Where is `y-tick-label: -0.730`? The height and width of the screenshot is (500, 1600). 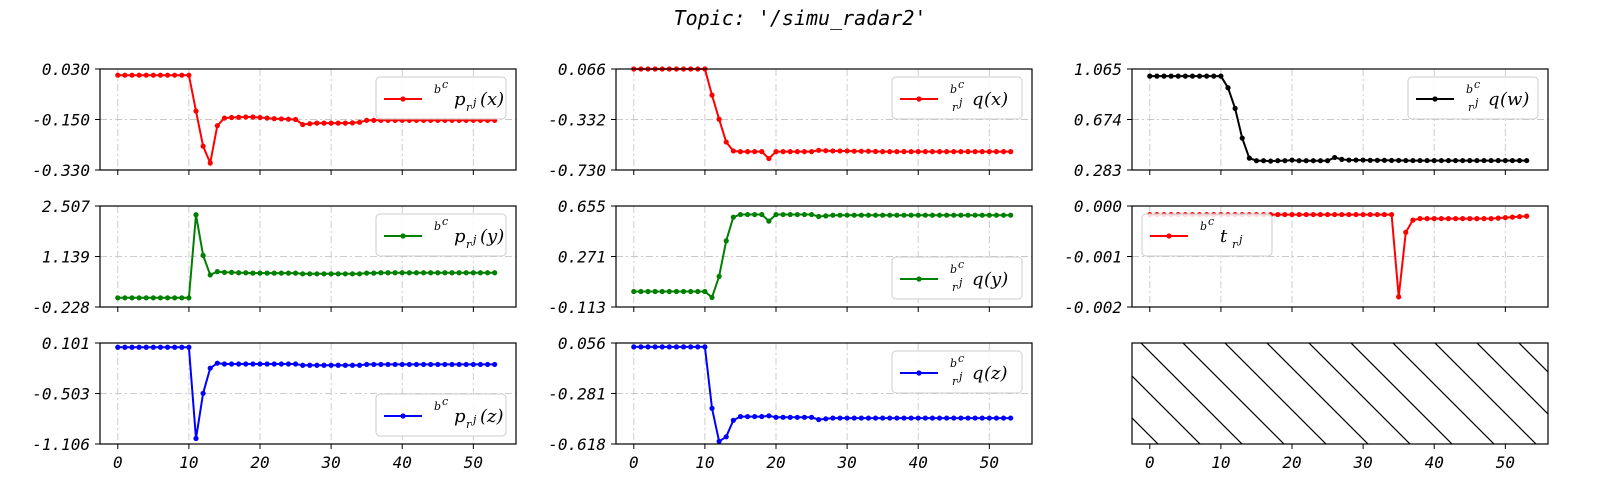
y-tick-label: -0.730 is located at coordinates (577, 170).